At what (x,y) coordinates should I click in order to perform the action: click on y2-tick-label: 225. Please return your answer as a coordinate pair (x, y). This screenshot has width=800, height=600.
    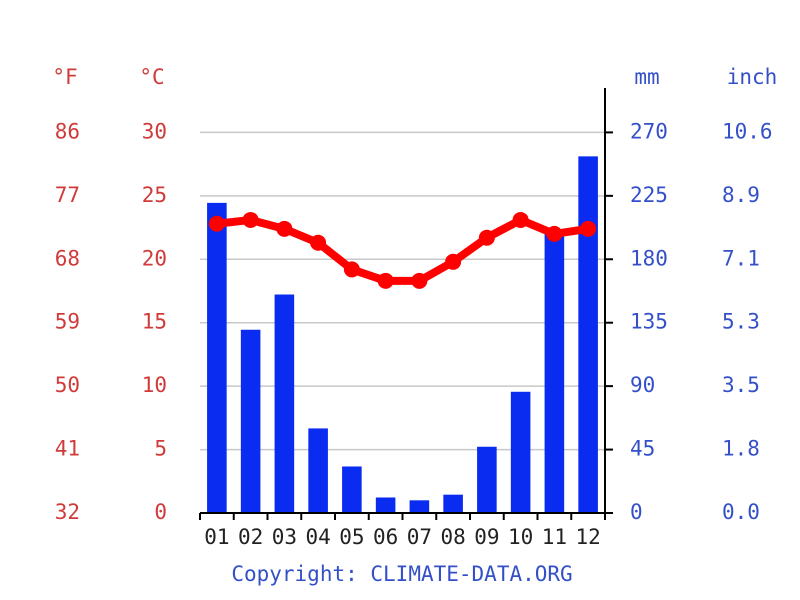
    Looking at the image, I should click on (649, 195).